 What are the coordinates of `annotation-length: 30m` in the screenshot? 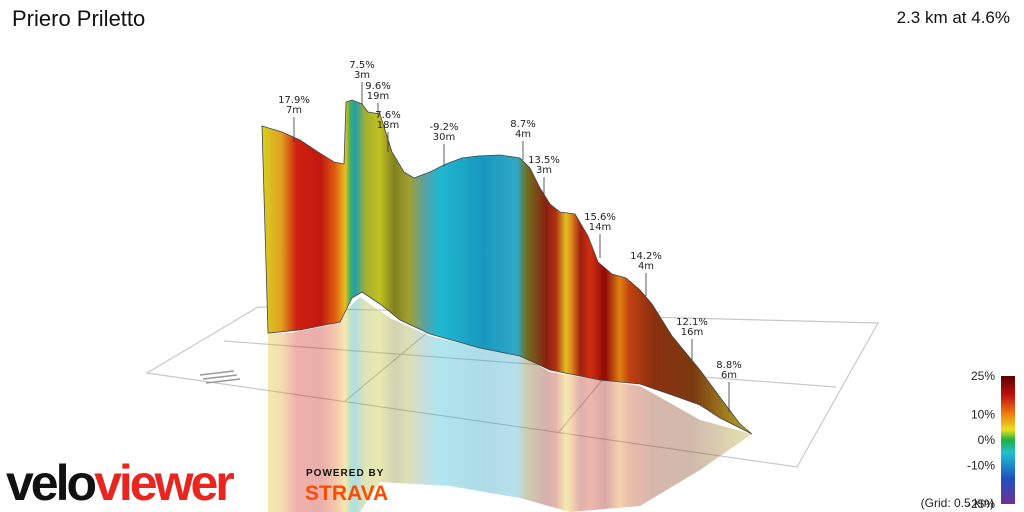 It's located at (444, 137).